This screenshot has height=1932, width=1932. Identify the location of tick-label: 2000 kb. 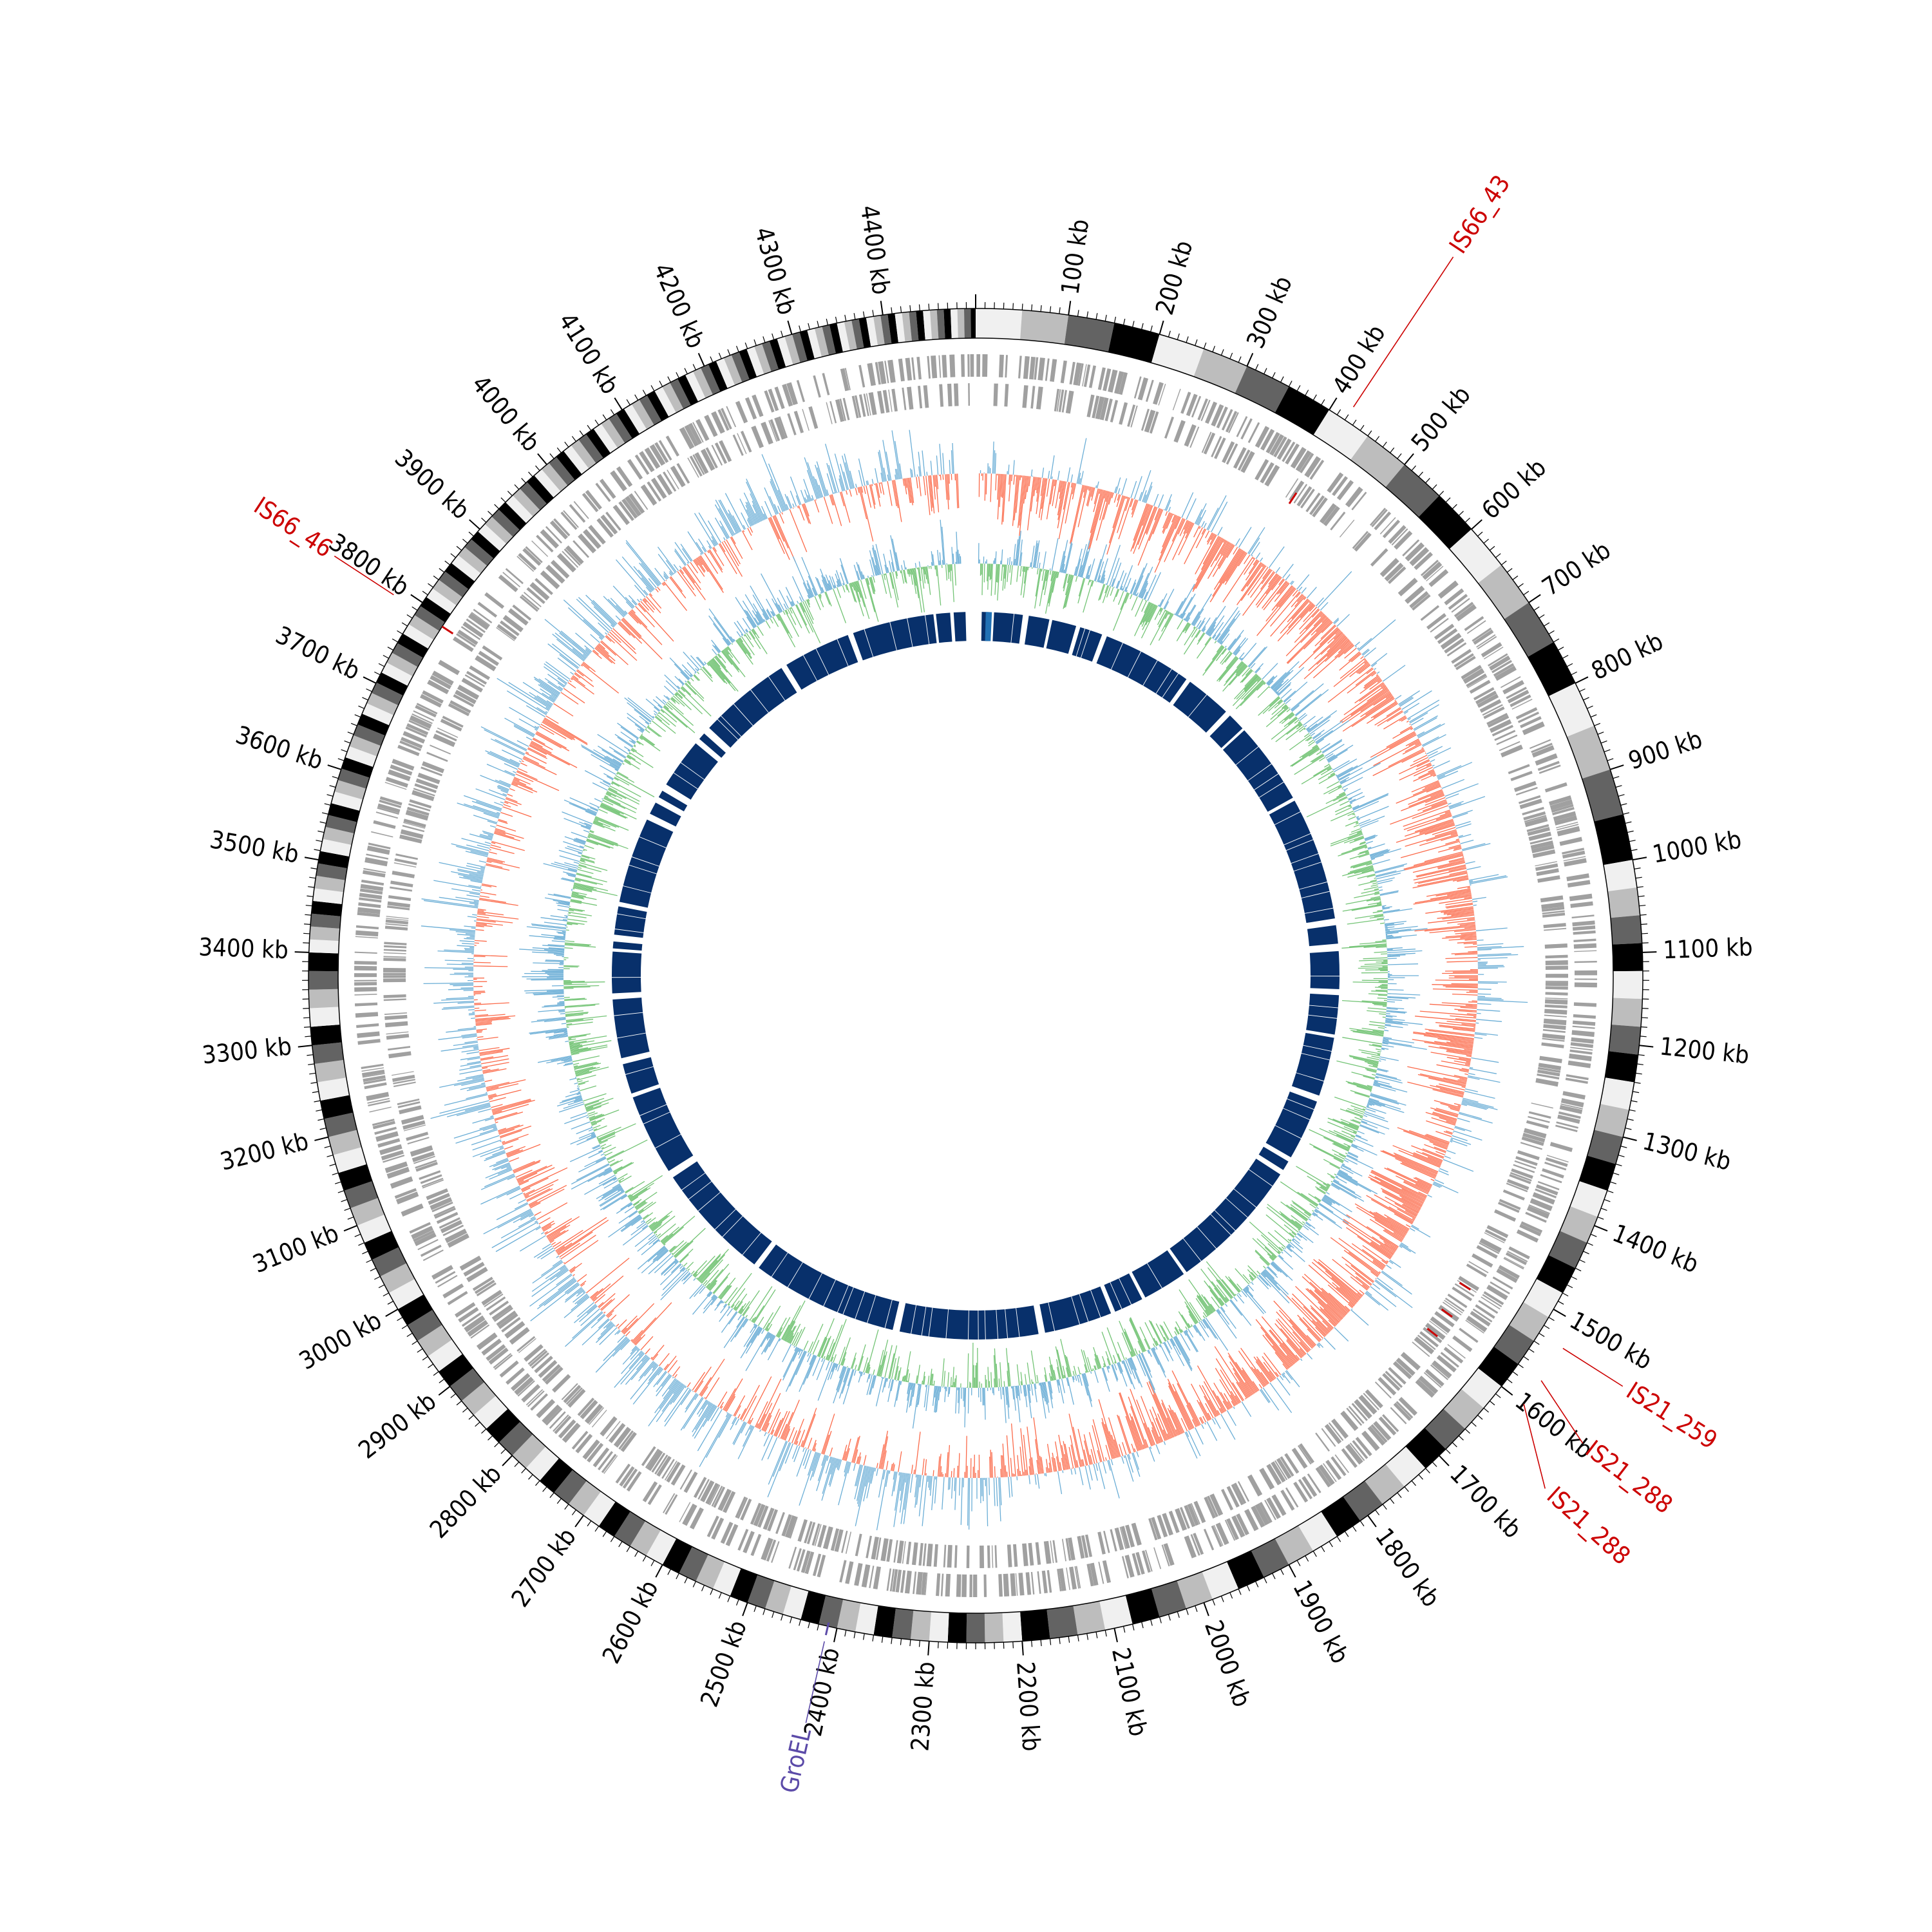
(1227, 1663).